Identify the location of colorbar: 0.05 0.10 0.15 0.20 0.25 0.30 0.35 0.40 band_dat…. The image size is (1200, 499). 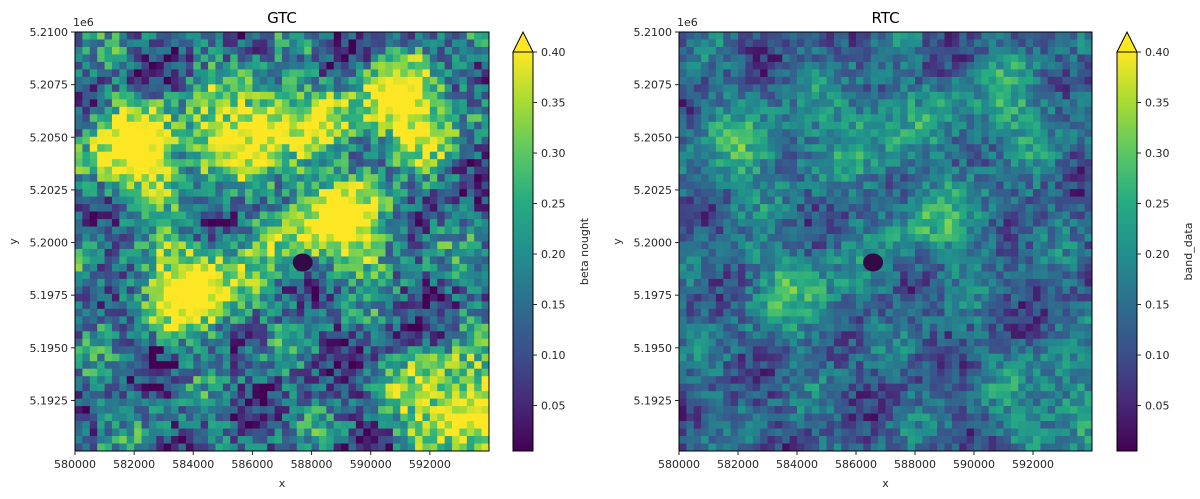
(1155, 241).